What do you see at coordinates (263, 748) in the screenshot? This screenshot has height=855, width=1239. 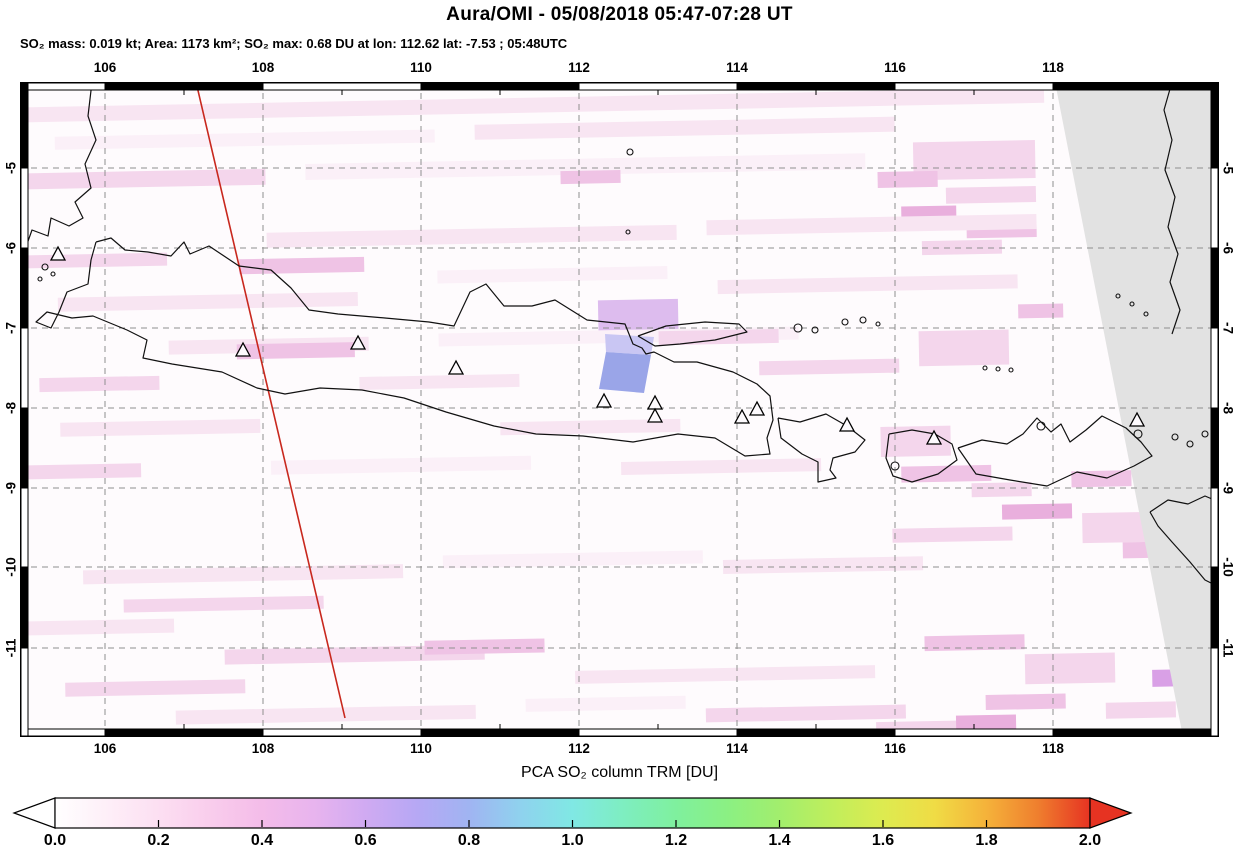 I see `lon-tick-label: 108` at bounding box center [263, 748].